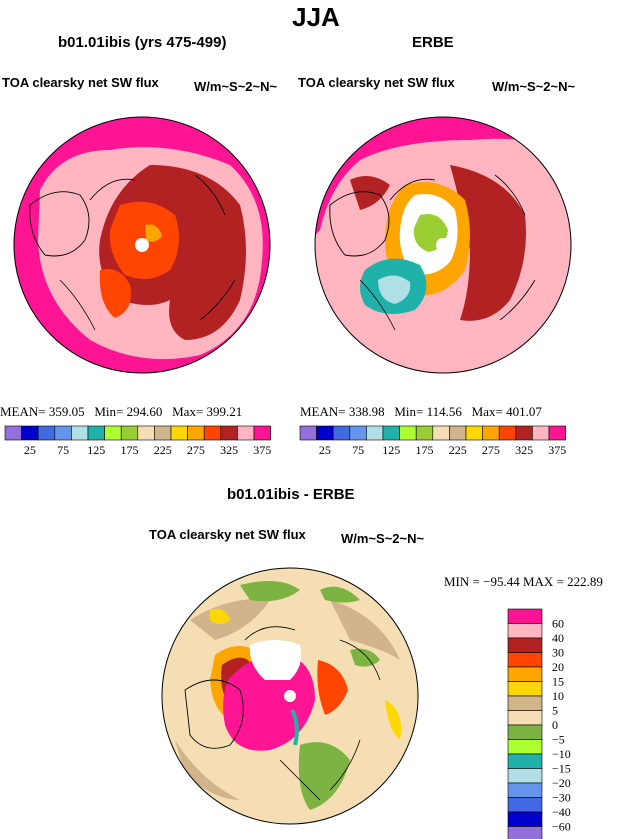 The image size is (632, 839). Describe the element at coordinates (534, 86) in the screenshot. I see `right-units: W/m~S~2~N~` at that location.